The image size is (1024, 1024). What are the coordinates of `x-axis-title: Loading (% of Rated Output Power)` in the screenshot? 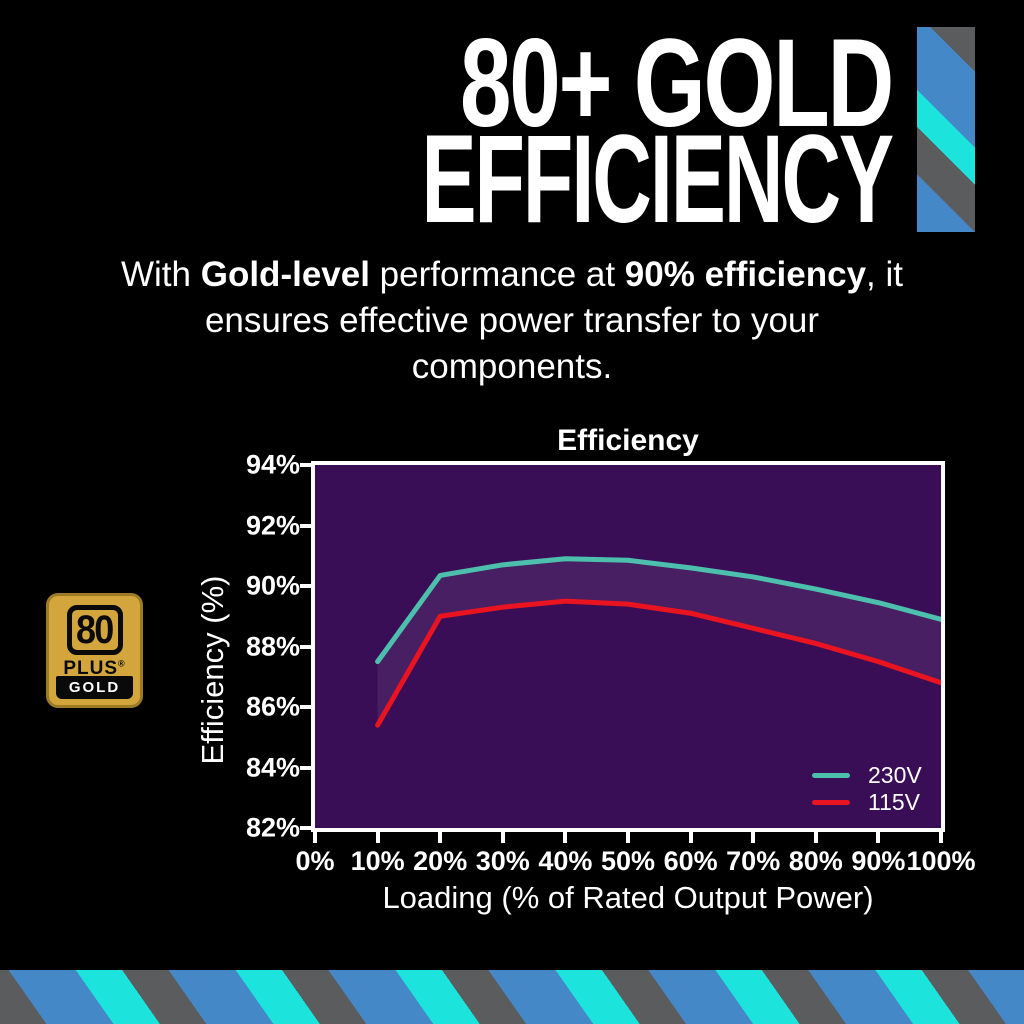 It's located at (628, 897).